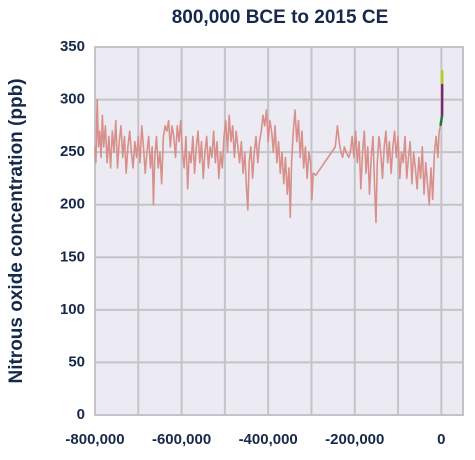  I want to click on y-tick-label: 150, so click(72, 256).